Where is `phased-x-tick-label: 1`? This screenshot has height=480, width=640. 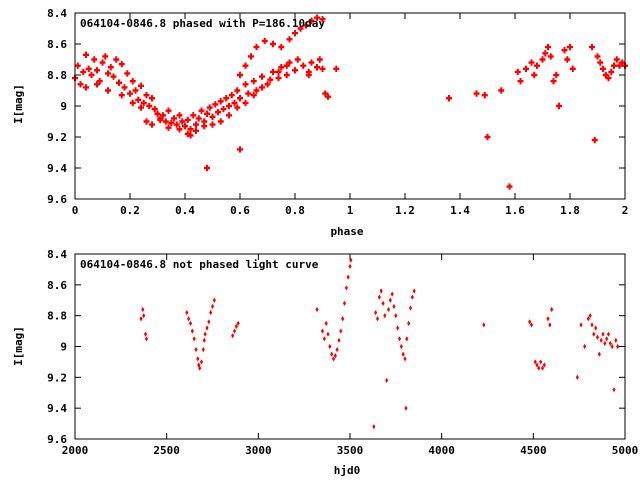 phased-x-tick-label: 1 is located at coordinates (350, 210).